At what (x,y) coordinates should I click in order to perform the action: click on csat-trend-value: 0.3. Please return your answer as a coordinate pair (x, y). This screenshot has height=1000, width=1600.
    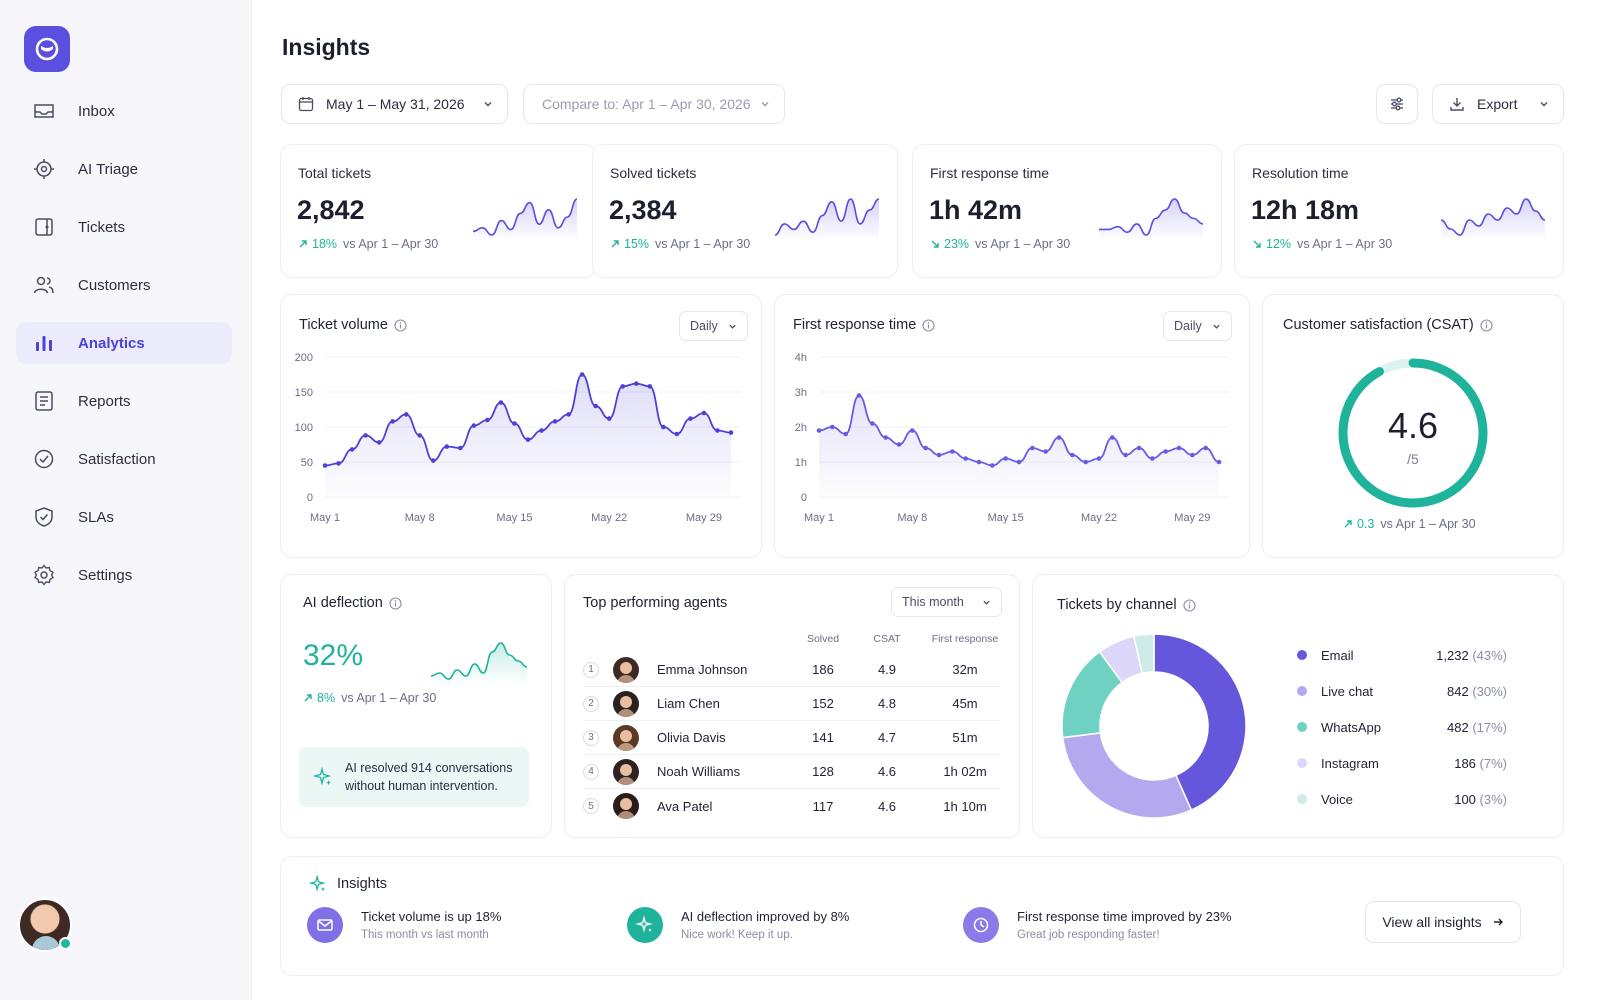
    Looking at the image, I should click on (1366, 524).